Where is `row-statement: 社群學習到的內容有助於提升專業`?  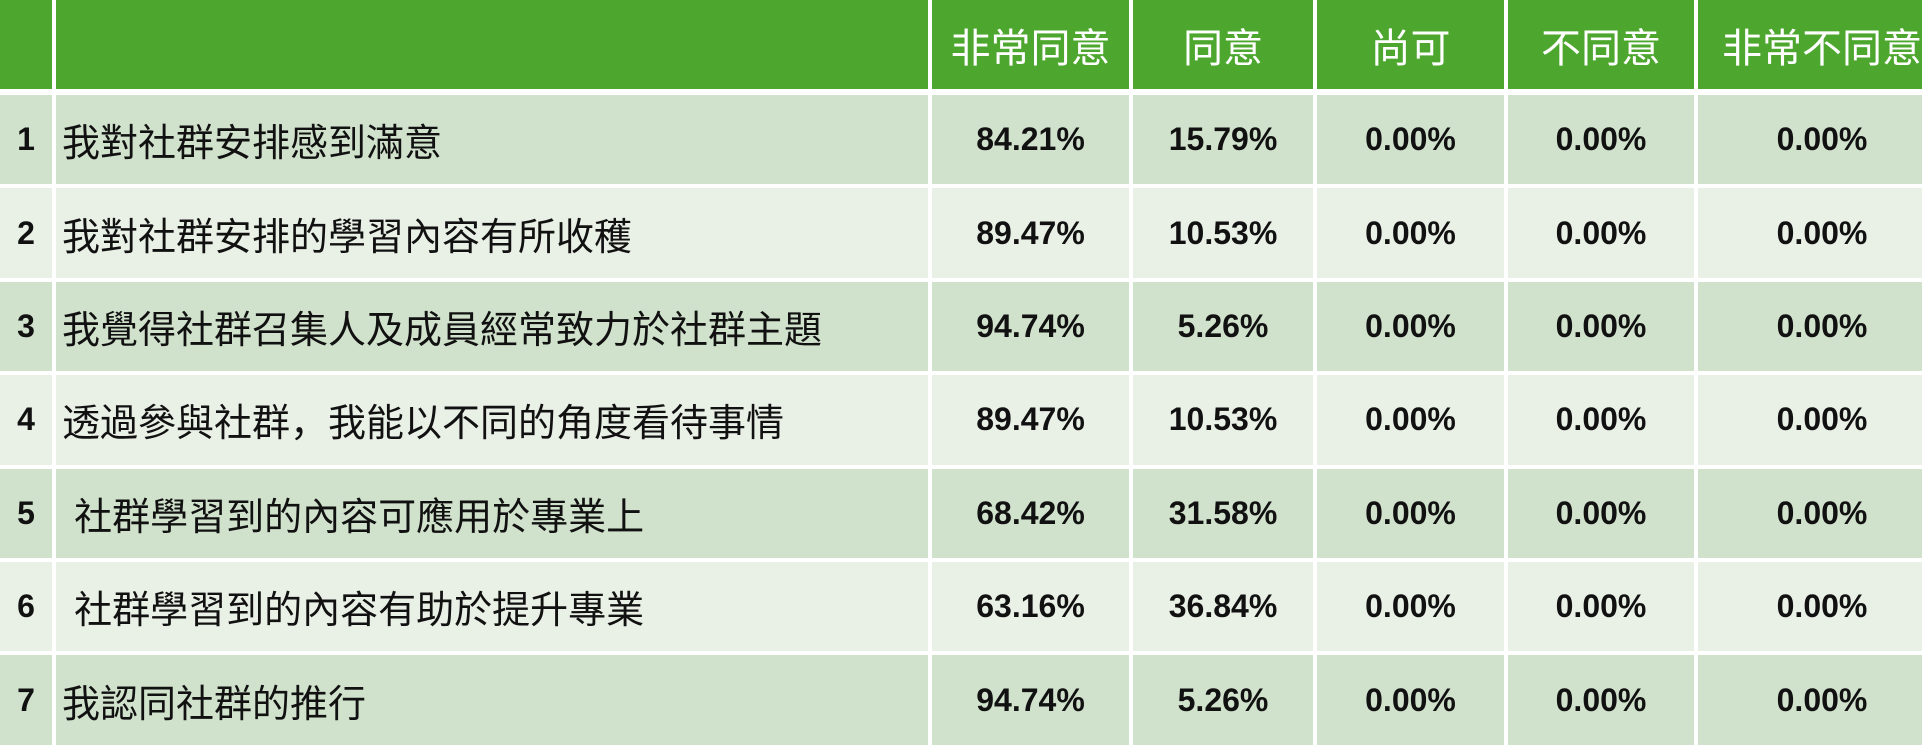
row-statement: 社群學習到的內容有助於提升專業 is located at coordinates (492, 608).